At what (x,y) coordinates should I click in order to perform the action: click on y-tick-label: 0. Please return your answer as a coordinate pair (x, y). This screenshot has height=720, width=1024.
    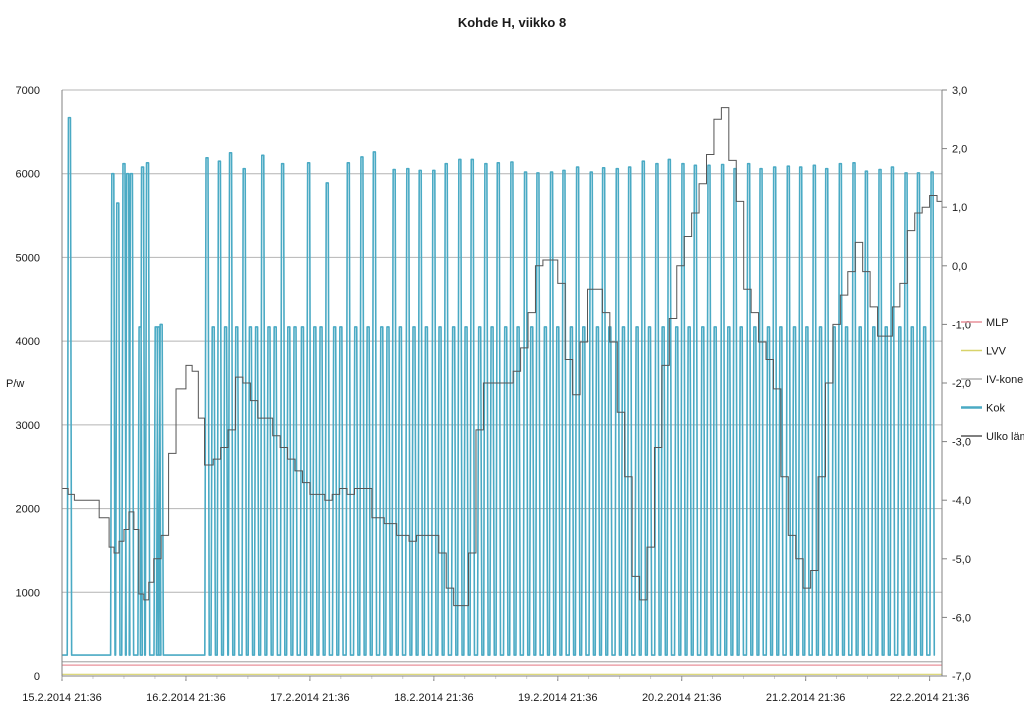
    Looking at the image, I should click on (37, 677).